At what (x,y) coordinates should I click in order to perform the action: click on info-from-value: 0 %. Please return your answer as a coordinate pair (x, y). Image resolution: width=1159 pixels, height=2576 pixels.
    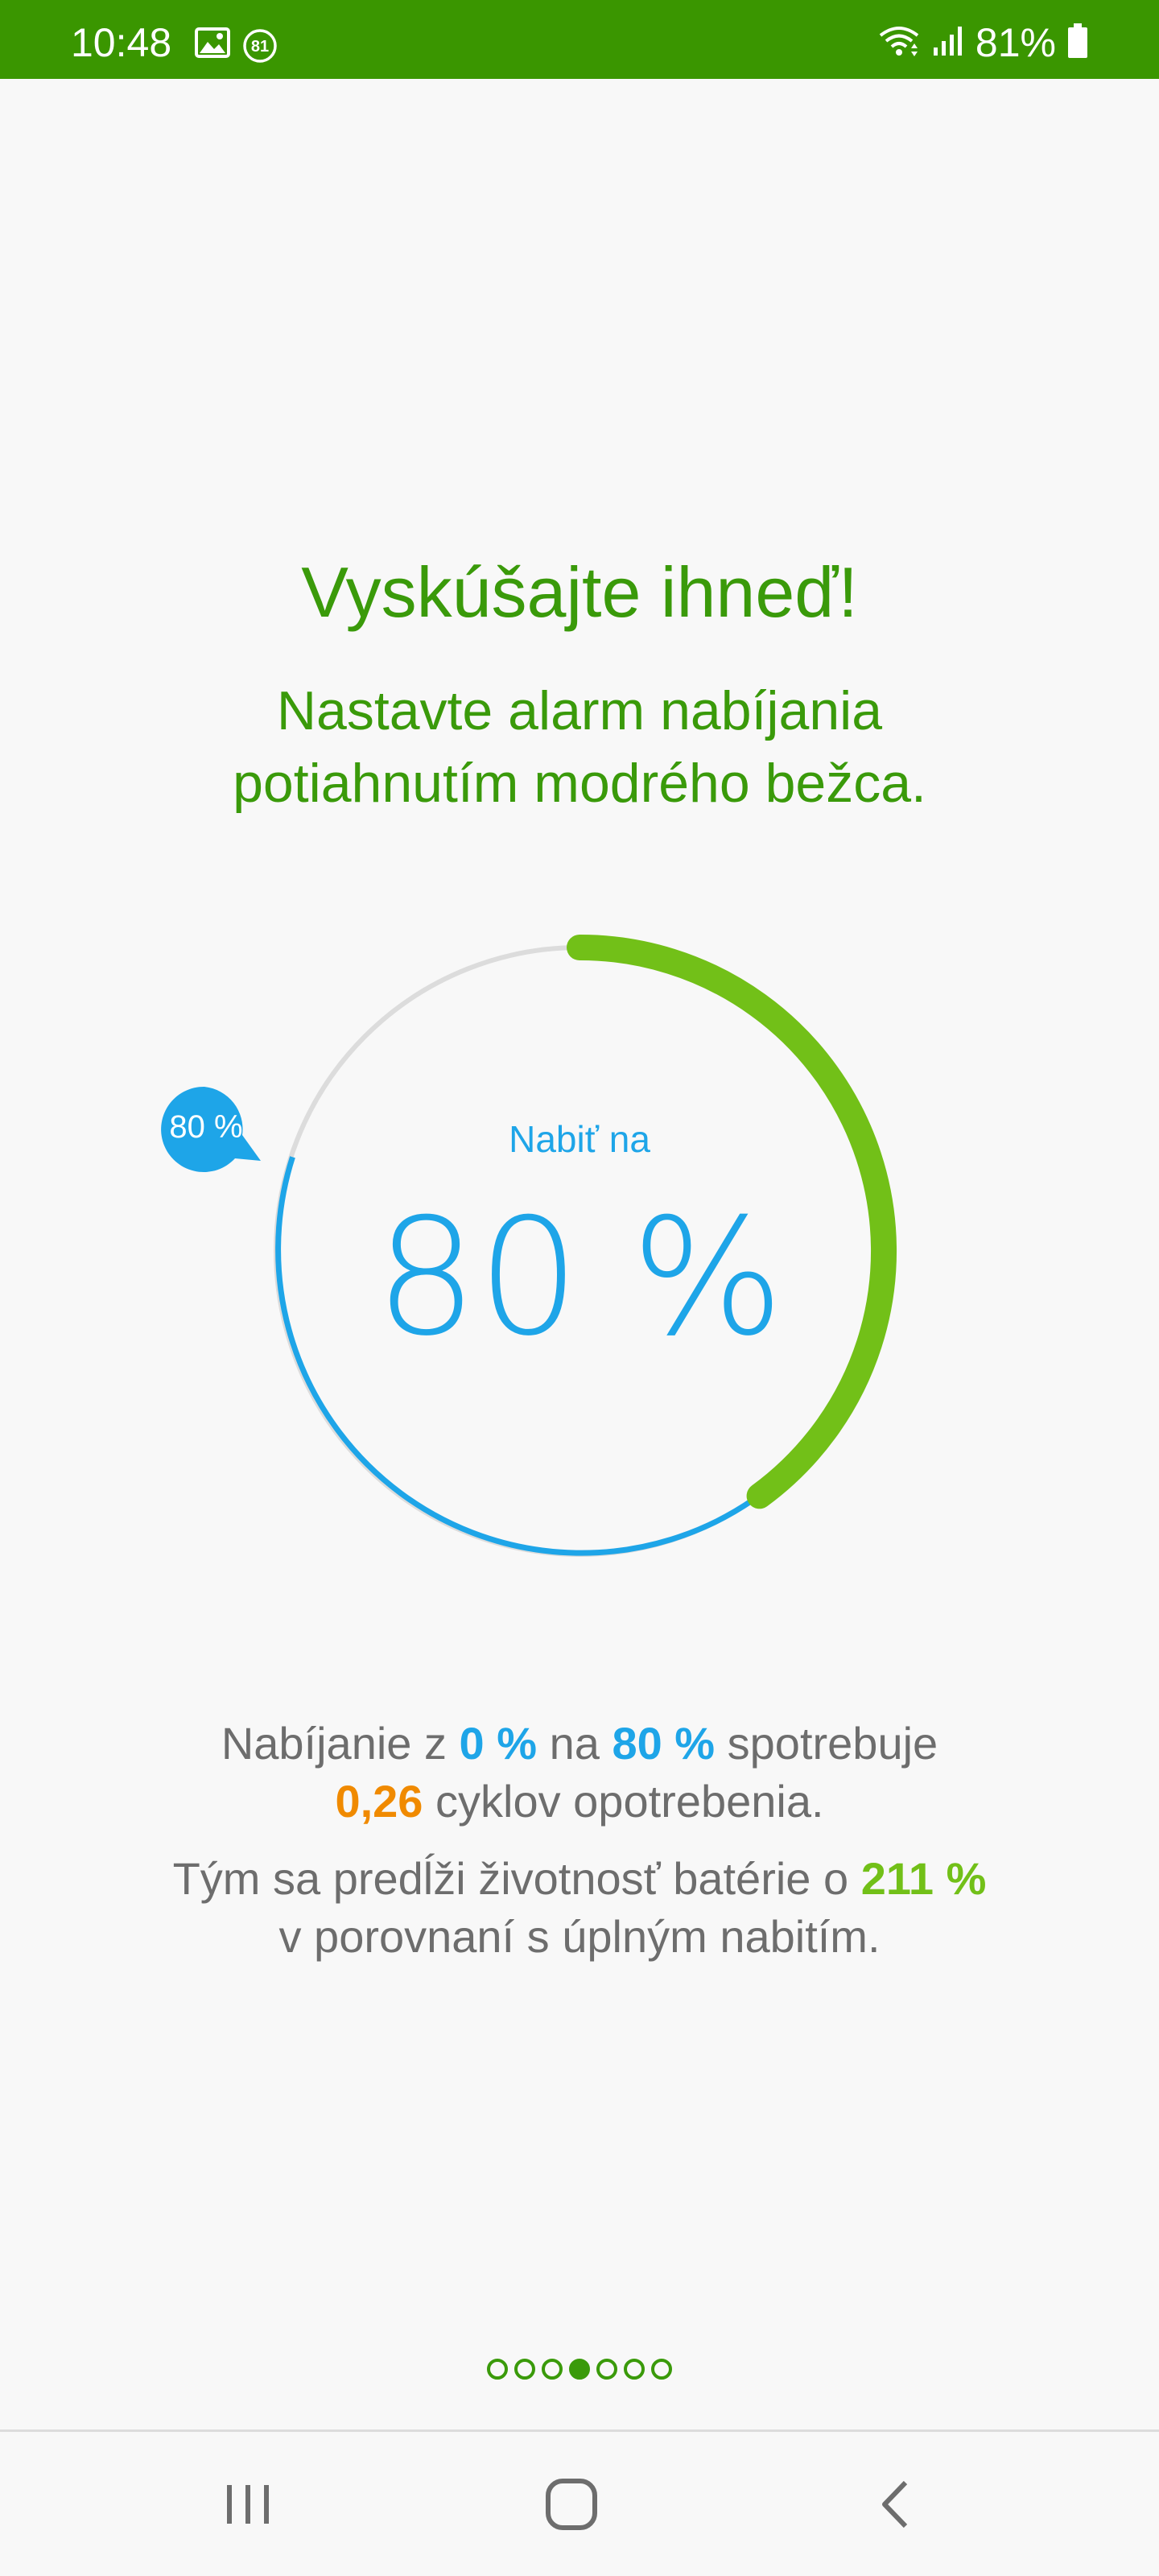
    Looking at the image, I should click on (498, 1743).